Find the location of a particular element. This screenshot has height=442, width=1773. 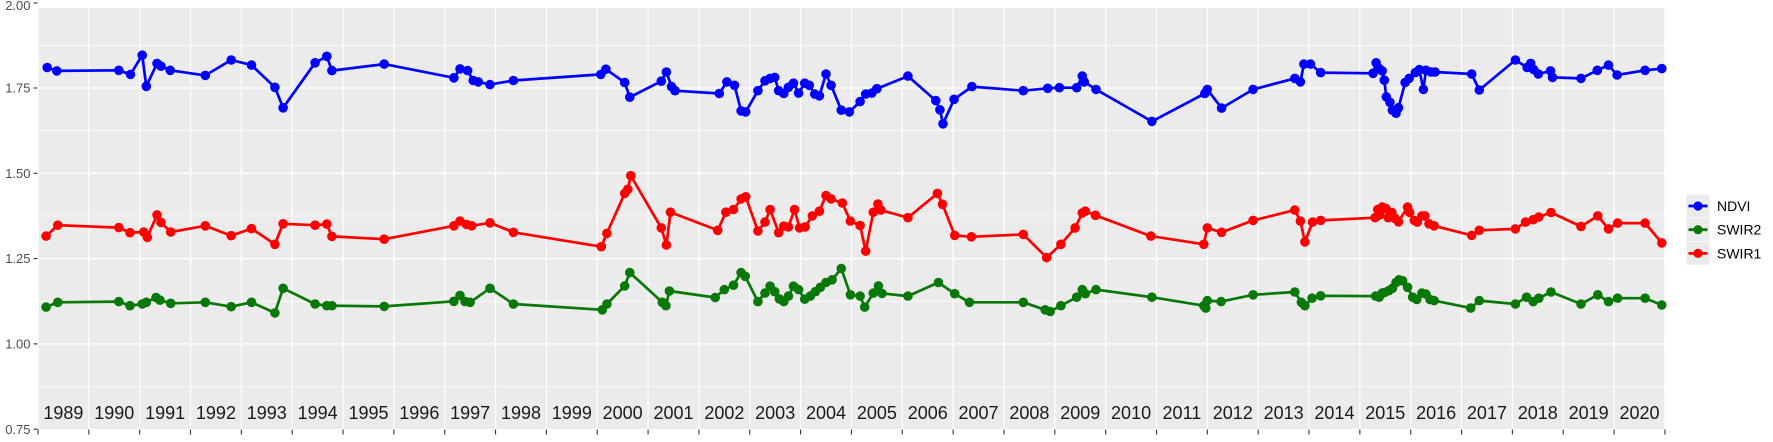

x-axis-label: 1998 is located at coordinates (521, 413).